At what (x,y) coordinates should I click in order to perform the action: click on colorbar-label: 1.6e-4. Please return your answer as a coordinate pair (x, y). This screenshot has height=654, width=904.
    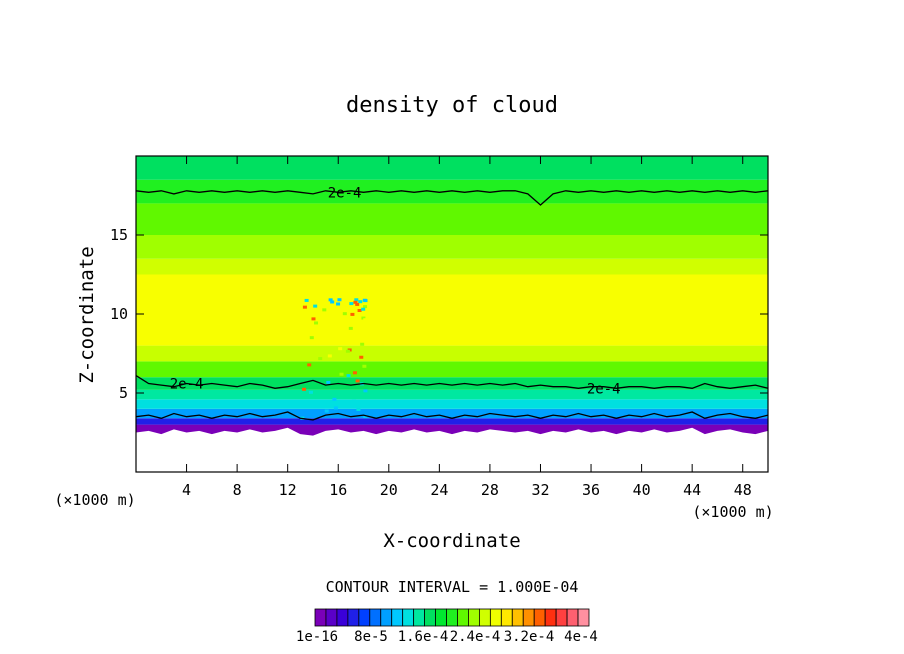
    Looking at the image, I should click on (423, 637).